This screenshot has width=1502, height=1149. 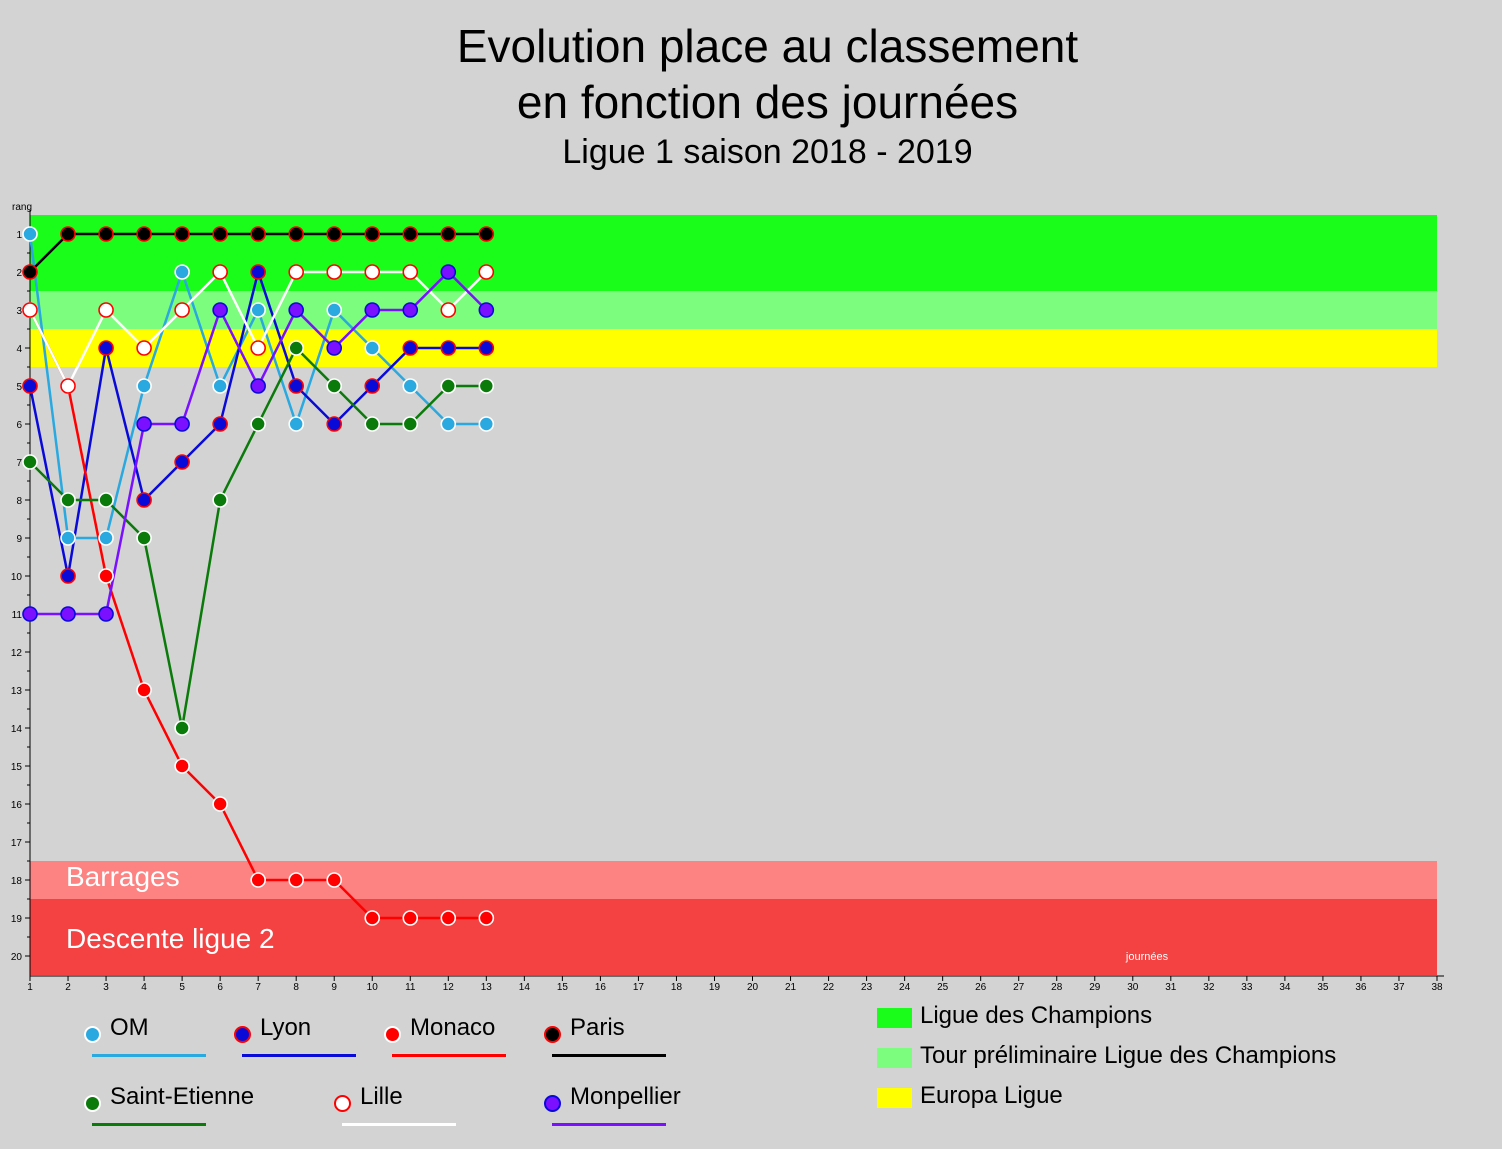 What do you see at coordinates (1128, 1055) in the screenshot?
I see `zone-legend-label: Tour préliminaire Ligue des Champions` at bounding box center [1128, 1055].